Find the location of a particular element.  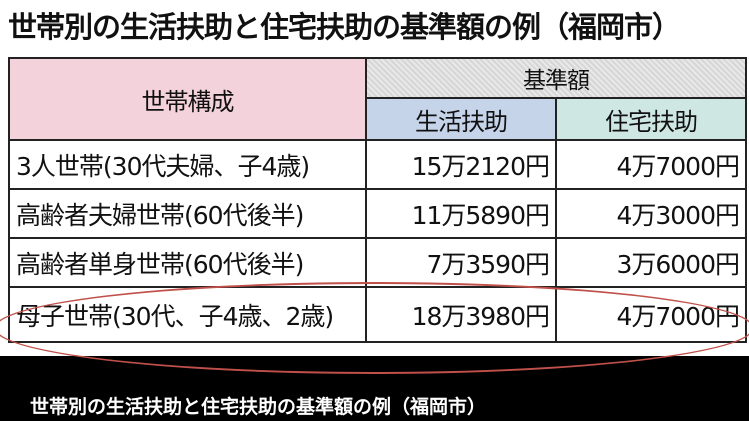

household-cell: 高齢者単身世帯(60代後半) is located at coordinates (187, 262).